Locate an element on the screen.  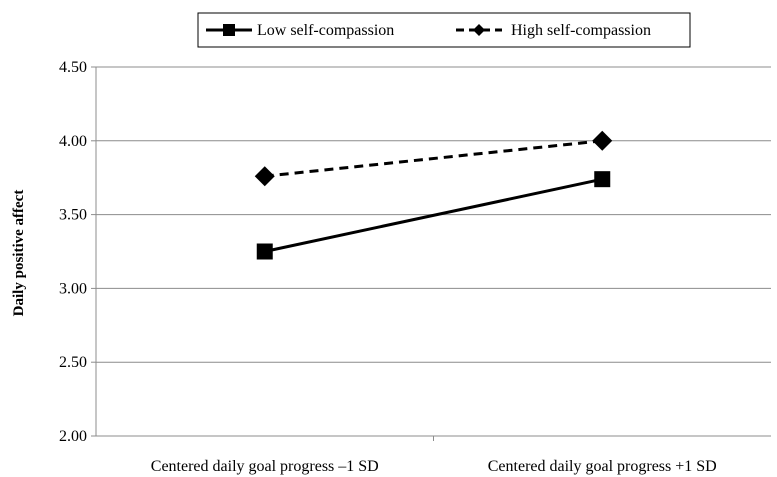
legend-marker-diamond is located at coordinates (479, 30).